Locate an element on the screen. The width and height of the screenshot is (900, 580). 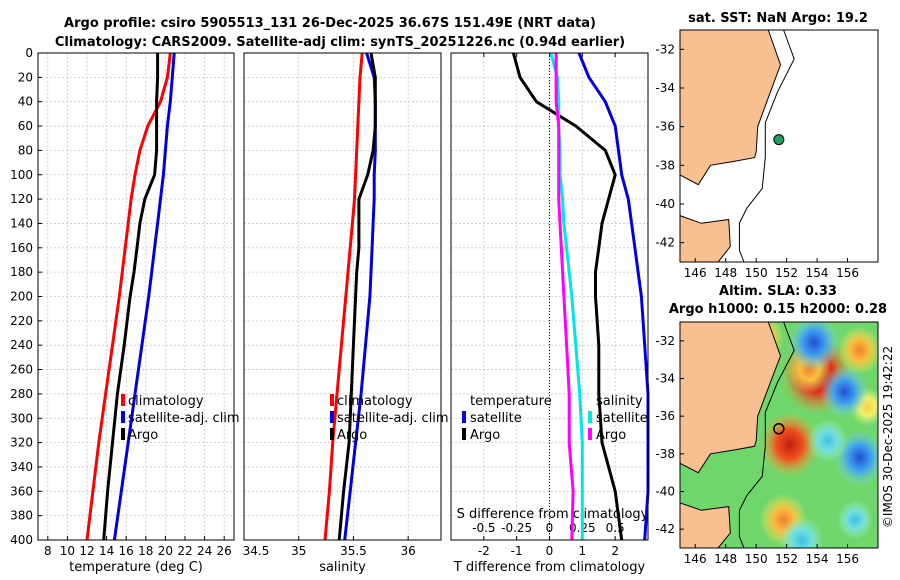
sla-map: 146 148 150 152 154 156 -32 -34 -36 -38 -40 -42 is located at coordinates (767, 443).